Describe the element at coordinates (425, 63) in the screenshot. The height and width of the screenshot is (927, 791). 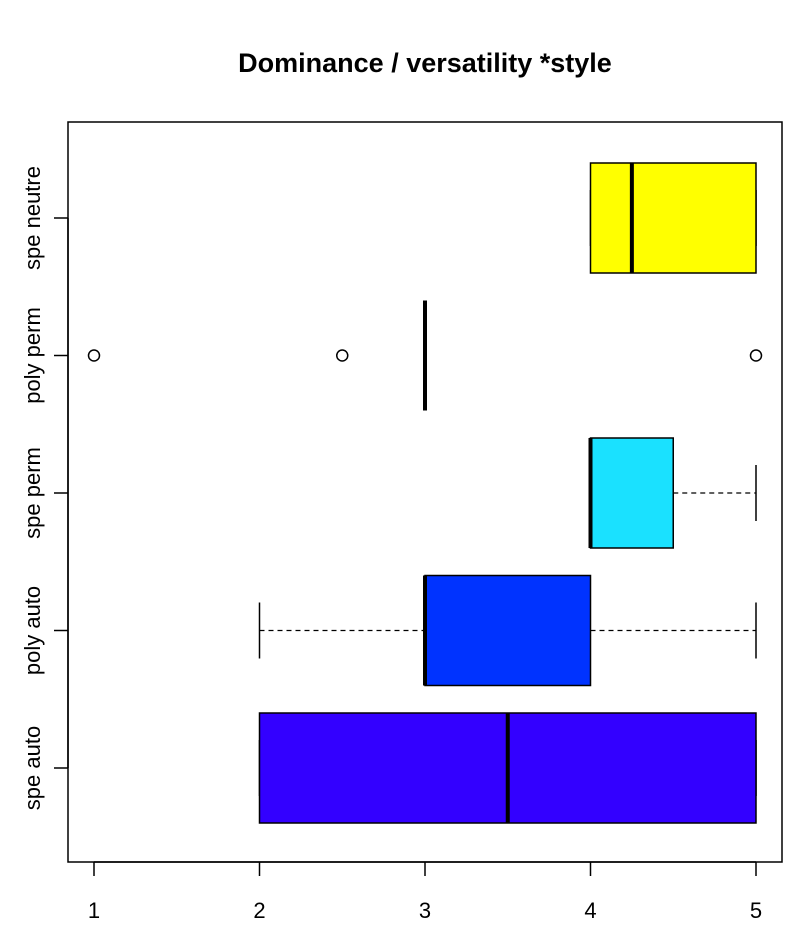
I see `chart-title: Dominance / versatility *style` at that location.